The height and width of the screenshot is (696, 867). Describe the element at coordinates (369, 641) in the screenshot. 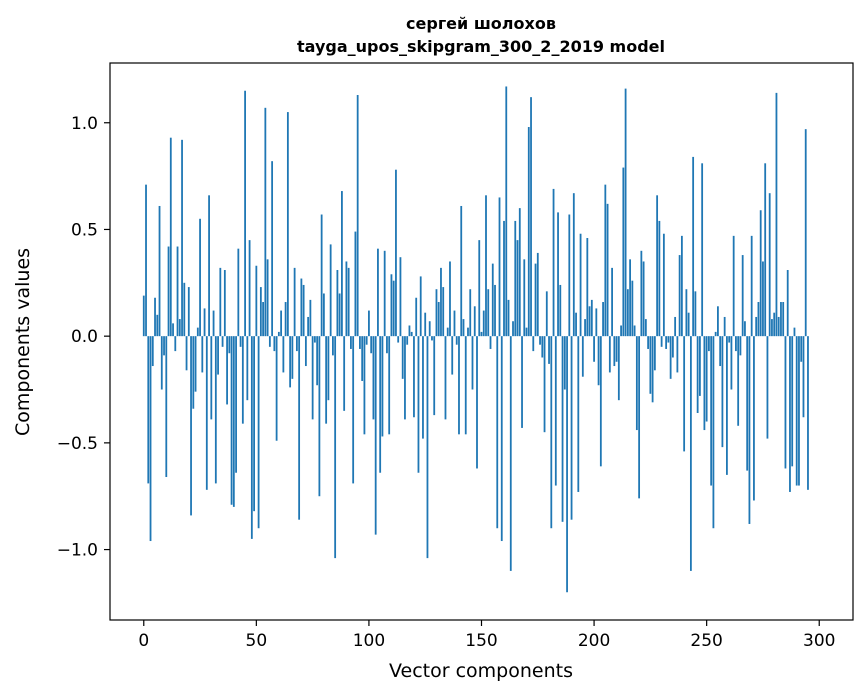

I see `x-tick-label: 100` at that location.